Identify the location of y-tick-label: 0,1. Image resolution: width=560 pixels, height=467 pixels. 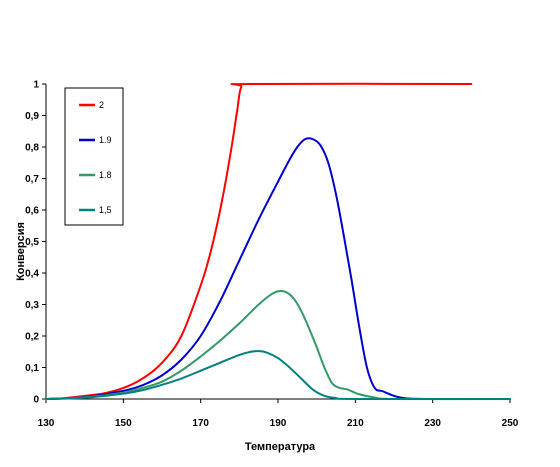
(32, 368).